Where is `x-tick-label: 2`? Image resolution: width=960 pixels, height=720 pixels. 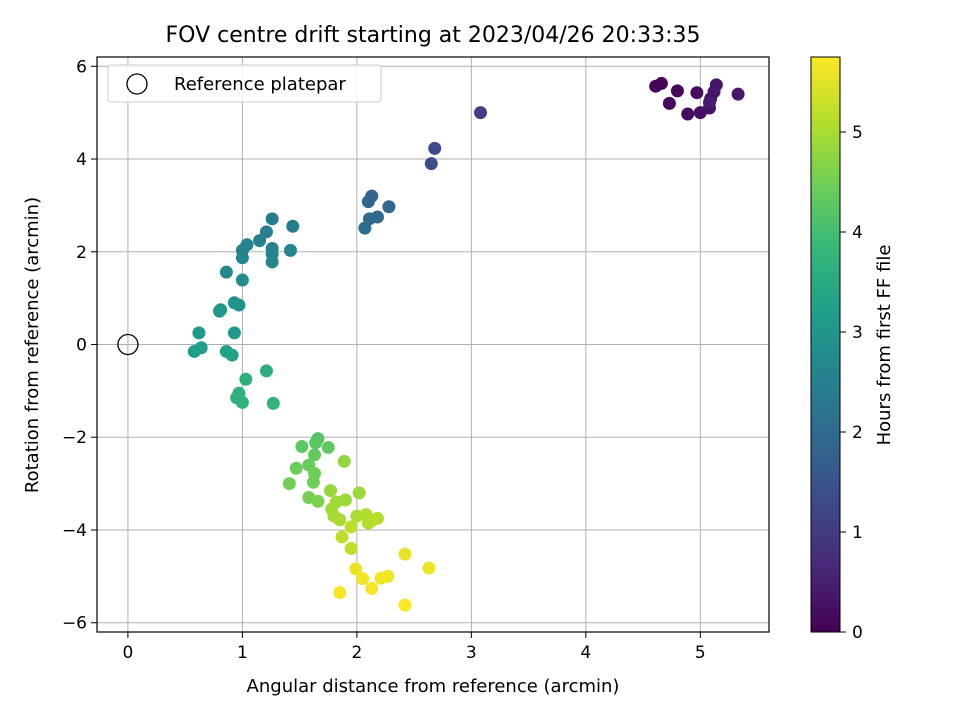
x-tick-label: 2 is located at coordinates (356, 653).